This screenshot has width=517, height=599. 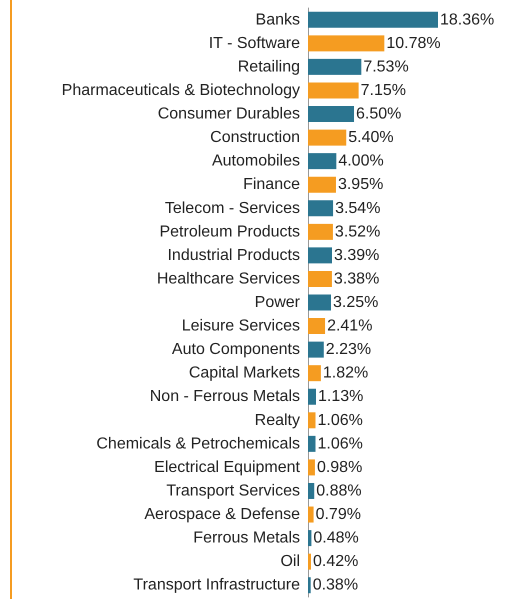 What do you see at coordinates (357, 279) in the screenshot?
I see `data-label: 3.38%` at bounding box center [357, 279].